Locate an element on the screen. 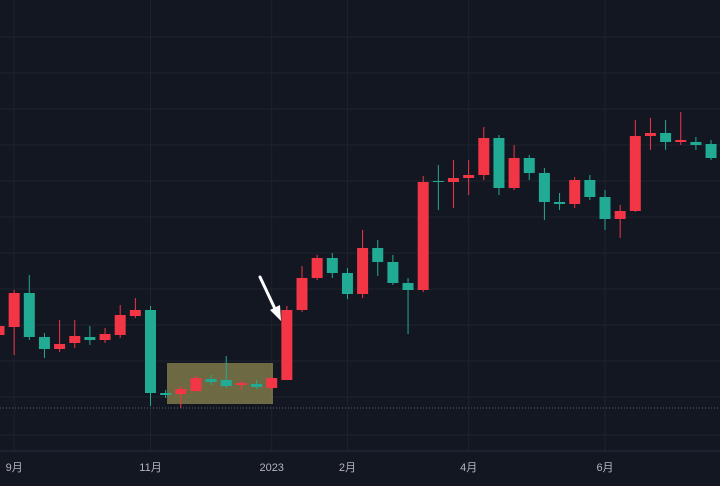  arrow-shaft is located at coordinates (268, 294).